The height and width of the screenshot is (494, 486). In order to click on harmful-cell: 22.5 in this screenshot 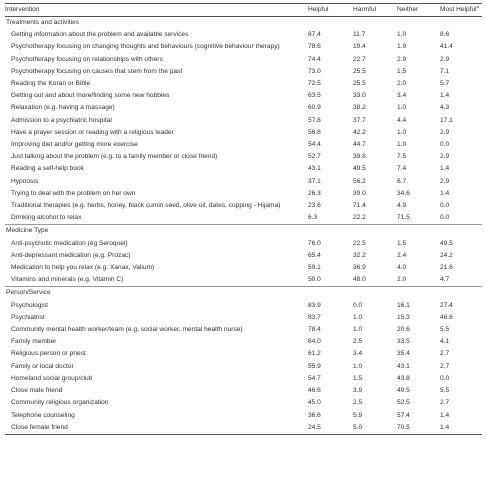, I will do `click(359, 243)`.